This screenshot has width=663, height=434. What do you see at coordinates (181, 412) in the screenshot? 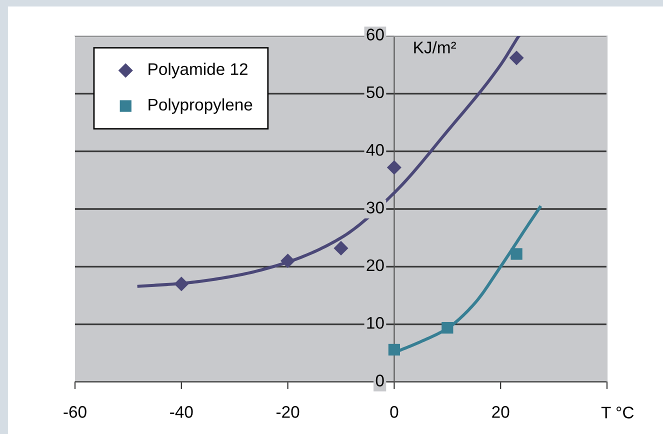
I see `x-tick-label: -40` at bounding box center [181, 412].